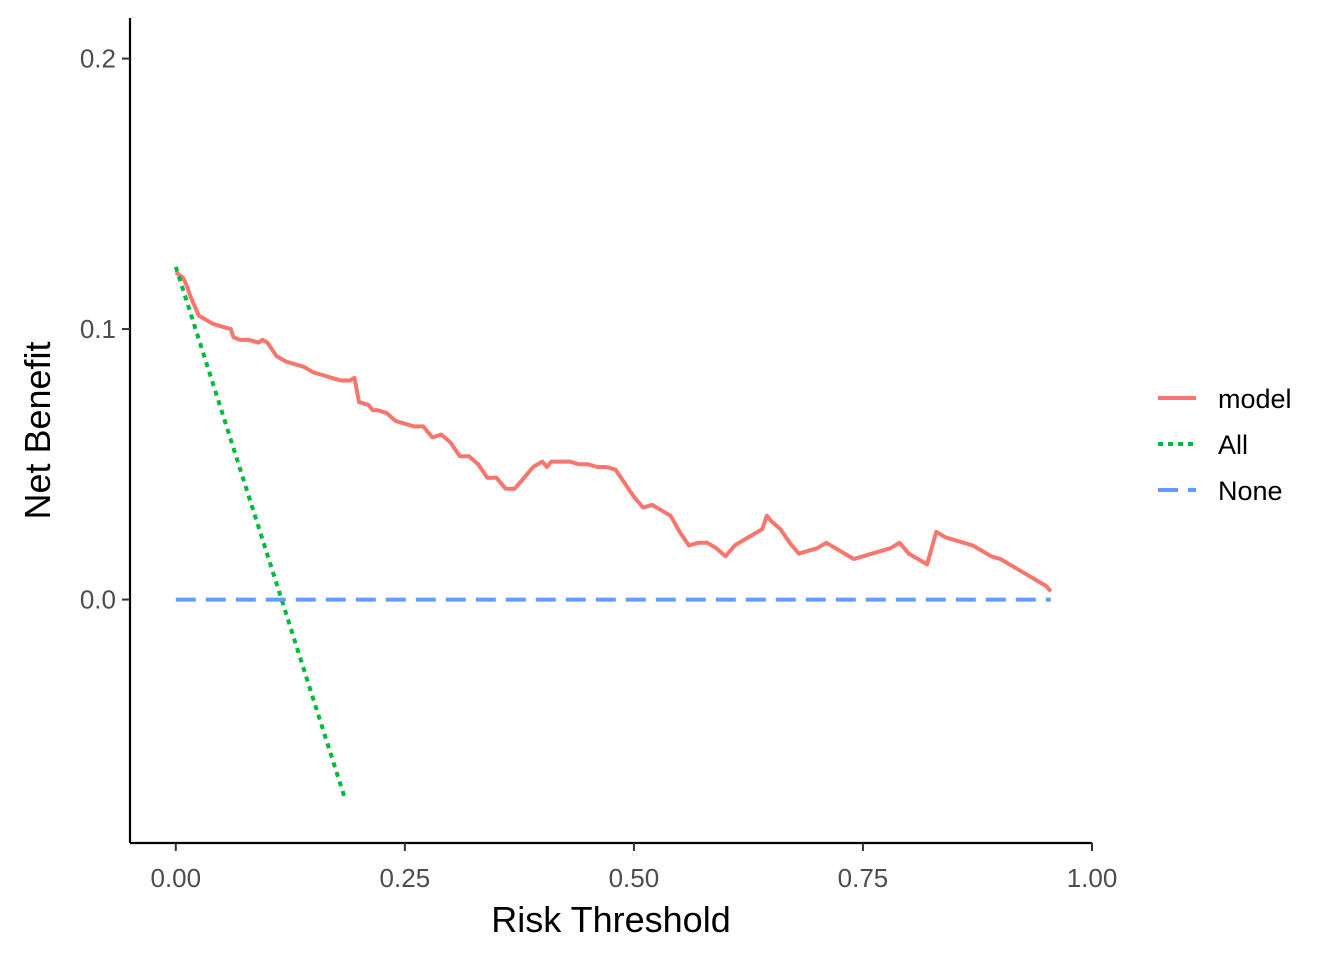 Image resolution: width=1344 pixels, height=960 pixels. What do you see at coordinates (37, 430) in the screenshot?
I see `y-axis-title: Net Benefit` at bounding box center [37, 430].